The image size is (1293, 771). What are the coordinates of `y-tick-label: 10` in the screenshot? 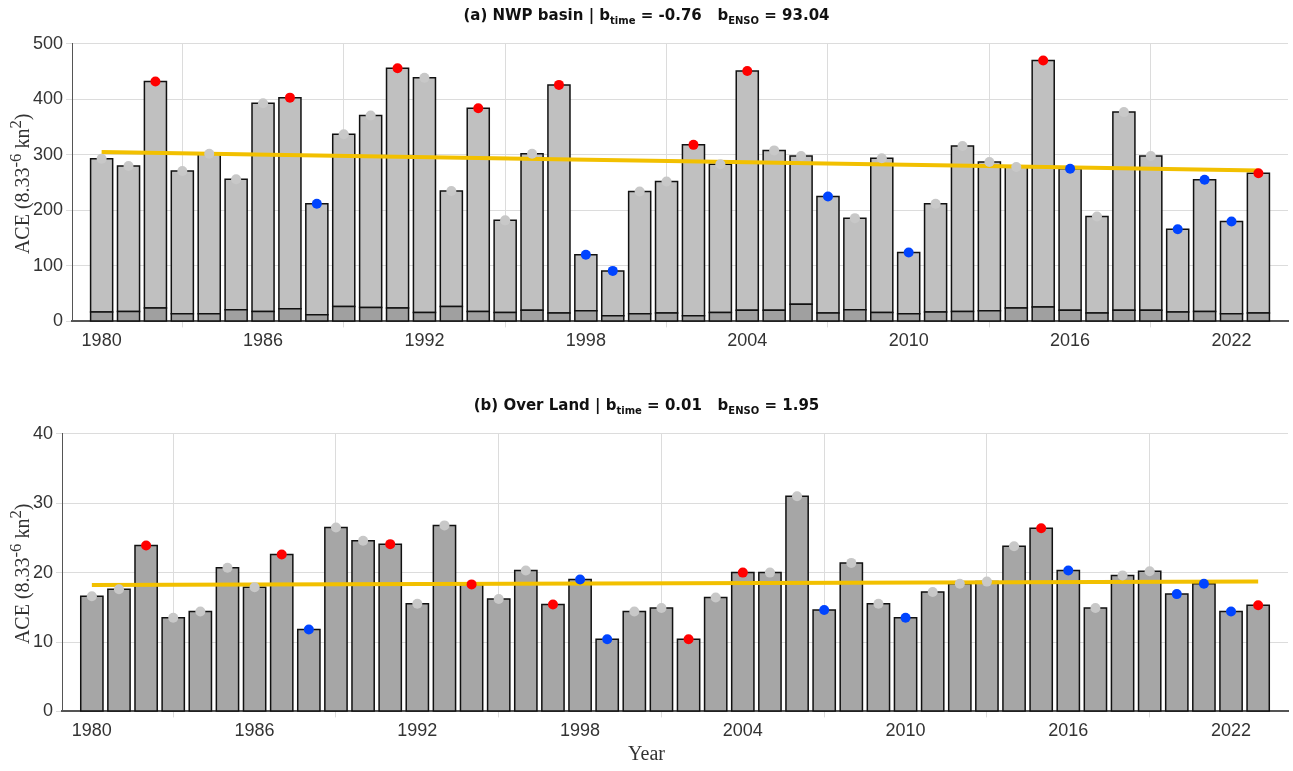 It's located at (43, 640).